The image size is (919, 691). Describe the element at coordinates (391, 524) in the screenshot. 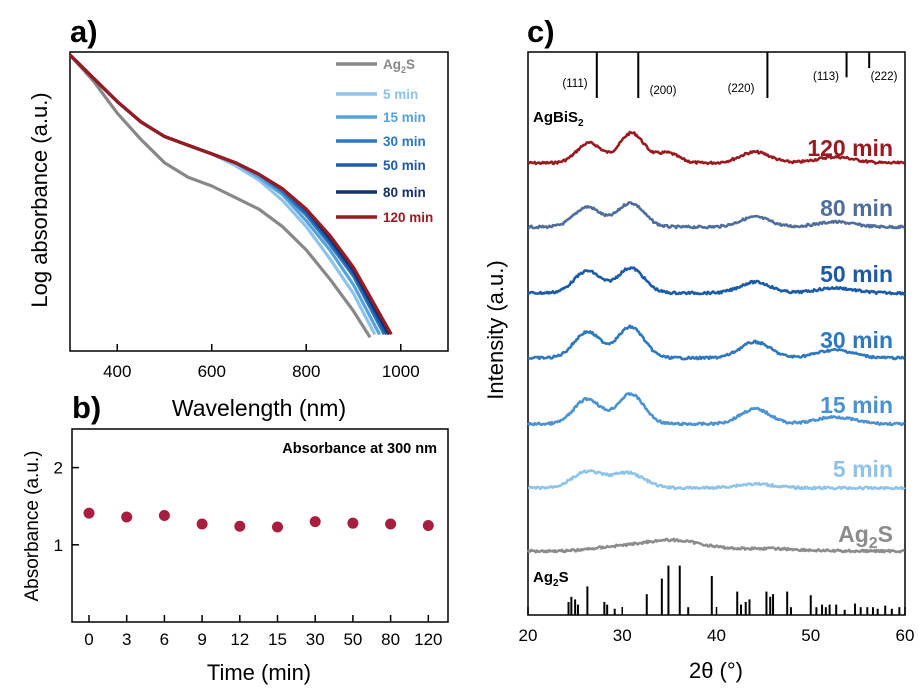

I see `data-point-80-min` at that location.